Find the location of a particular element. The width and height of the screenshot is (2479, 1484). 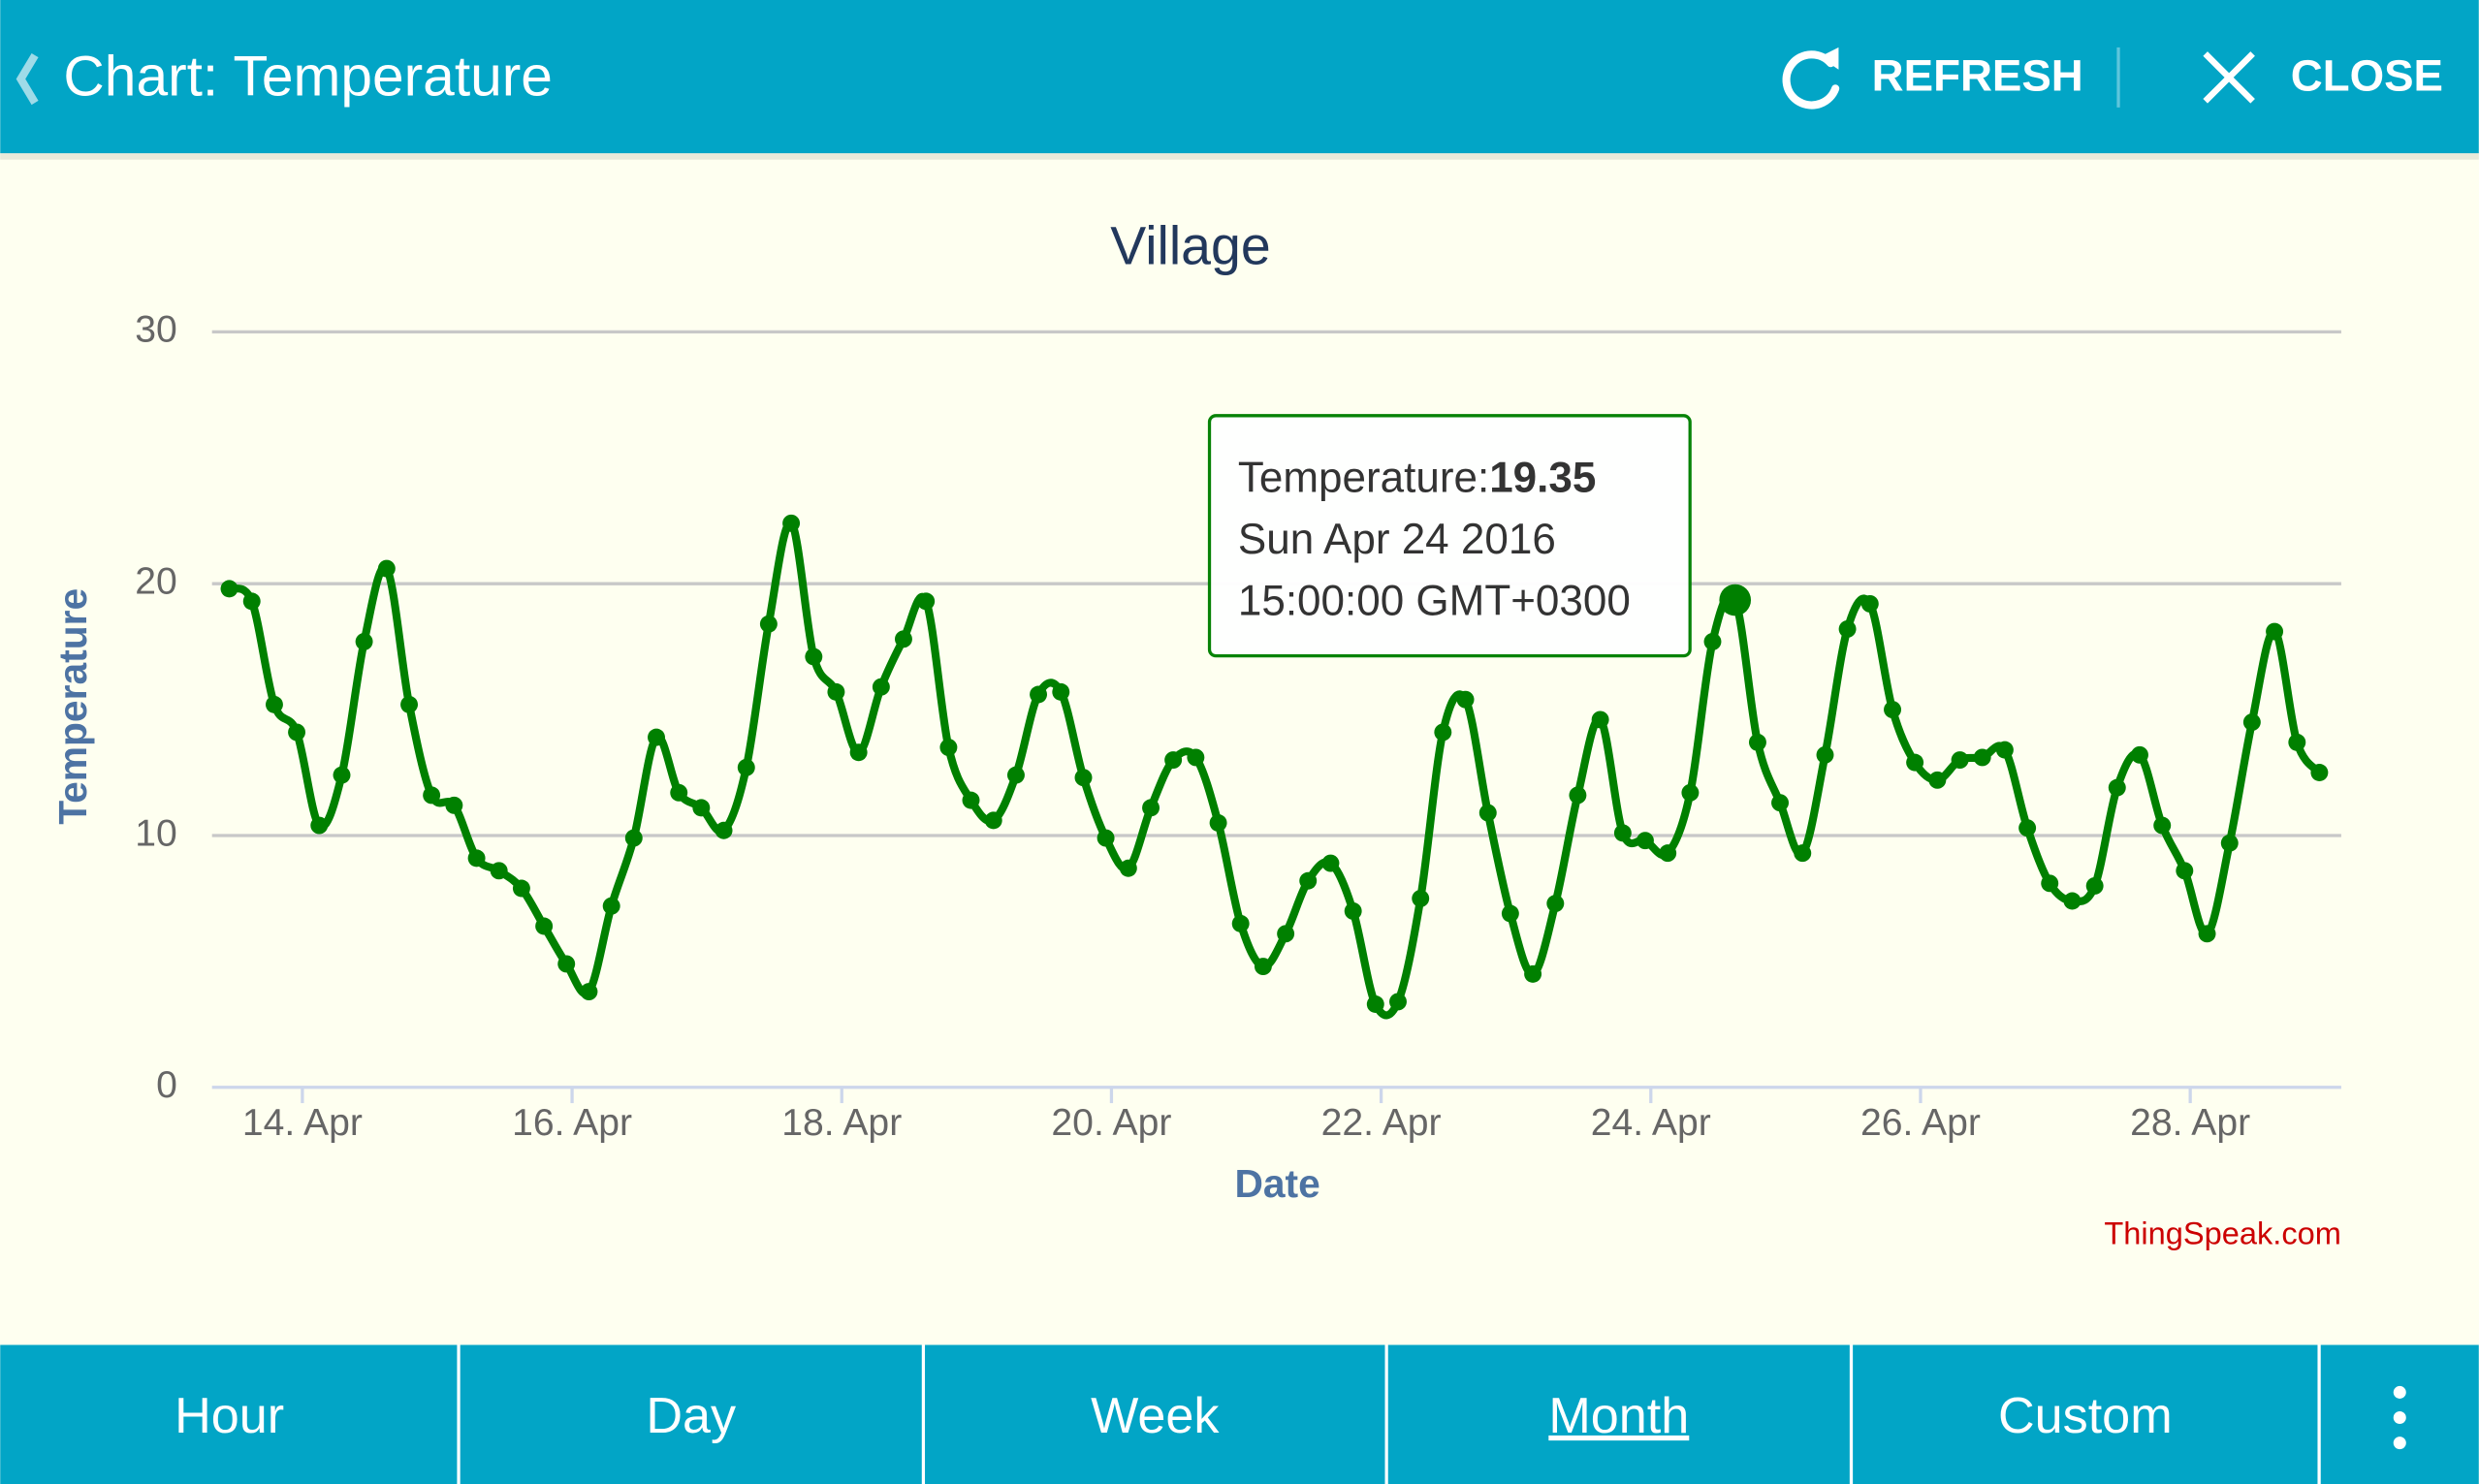

tab: Month is located at coordinates (1618, 1416).